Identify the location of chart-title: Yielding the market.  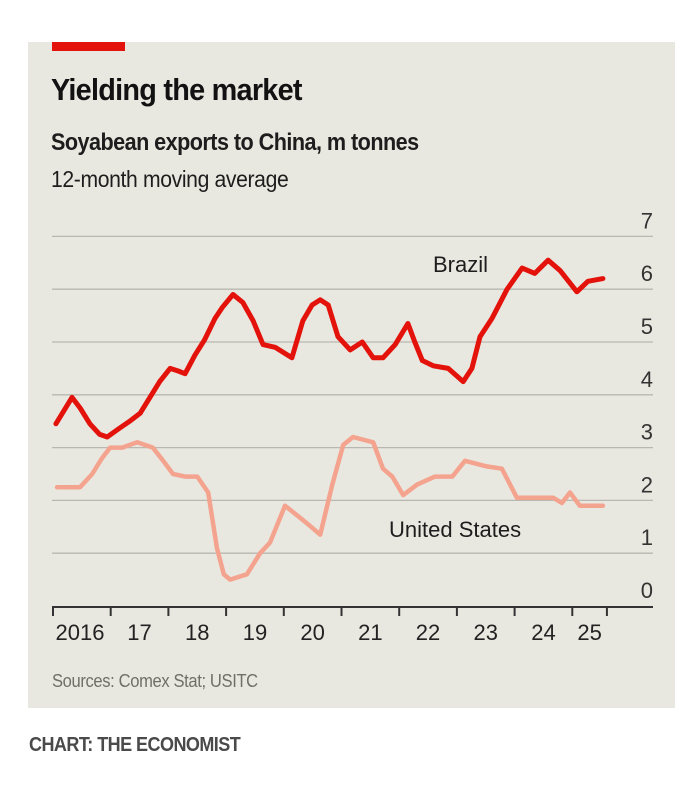
(176, 89).